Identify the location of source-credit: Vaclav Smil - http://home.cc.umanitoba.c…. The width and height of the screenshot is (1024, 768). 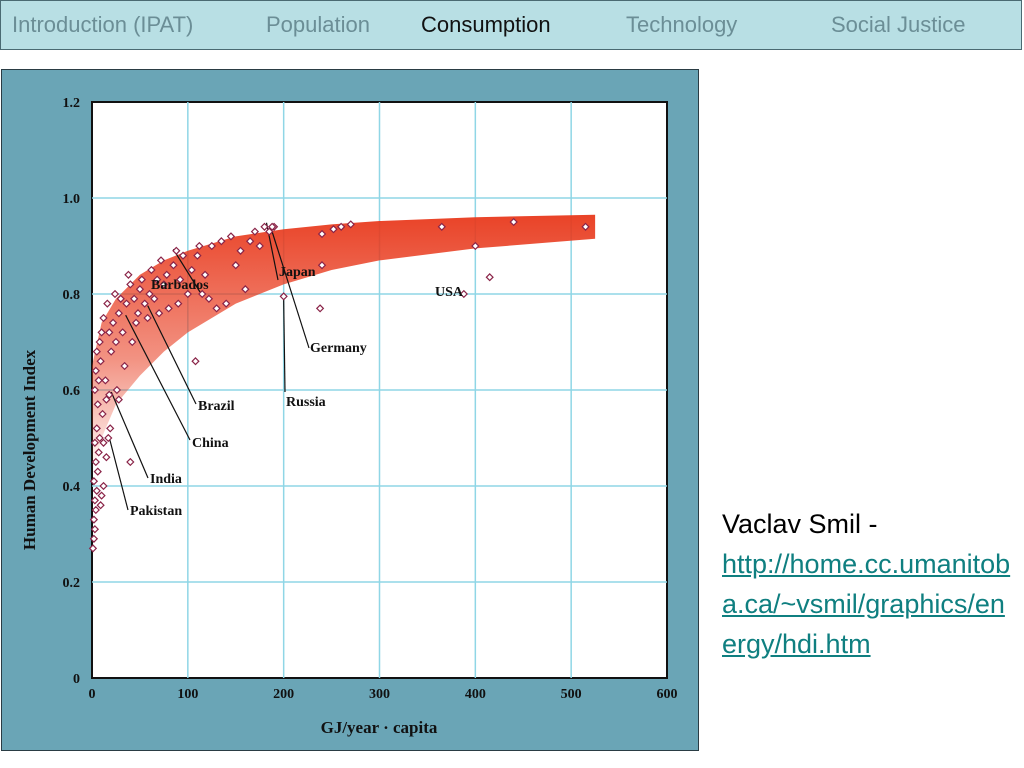
(867, 584).